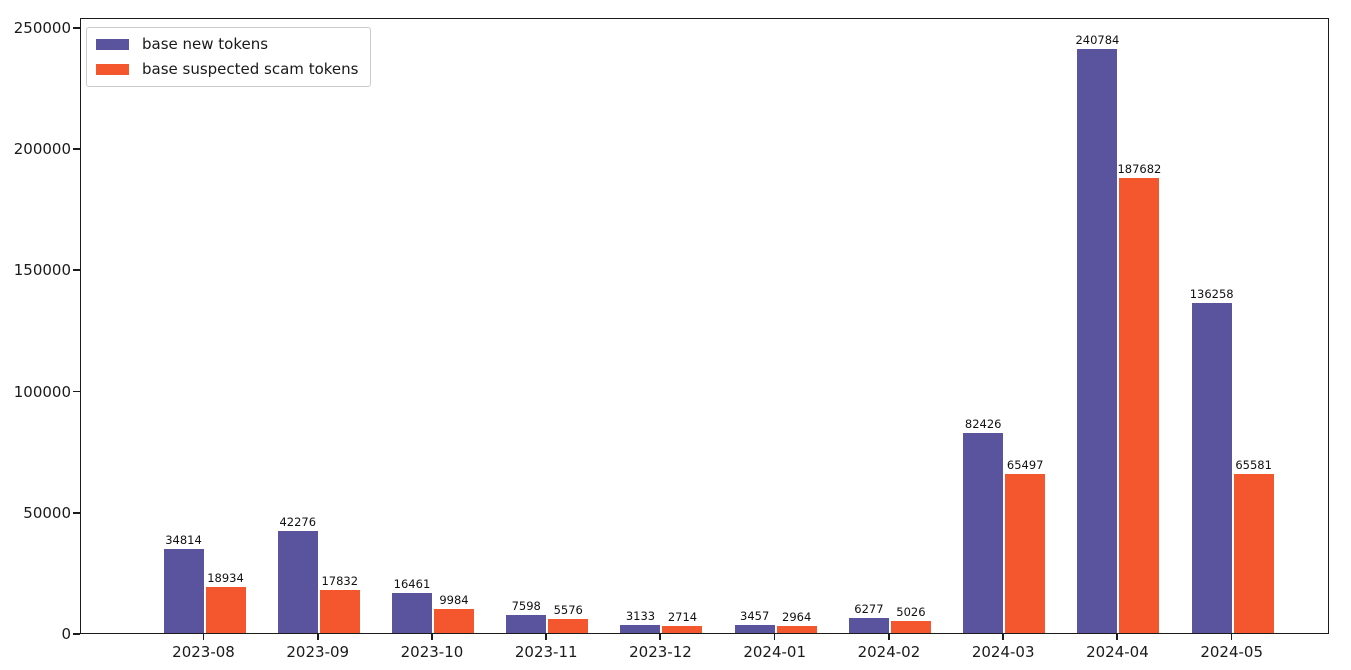 The width and height of the screenshot is (1351, 670). I want to click on x-tick-label: 2023-09, so click(318, 652).